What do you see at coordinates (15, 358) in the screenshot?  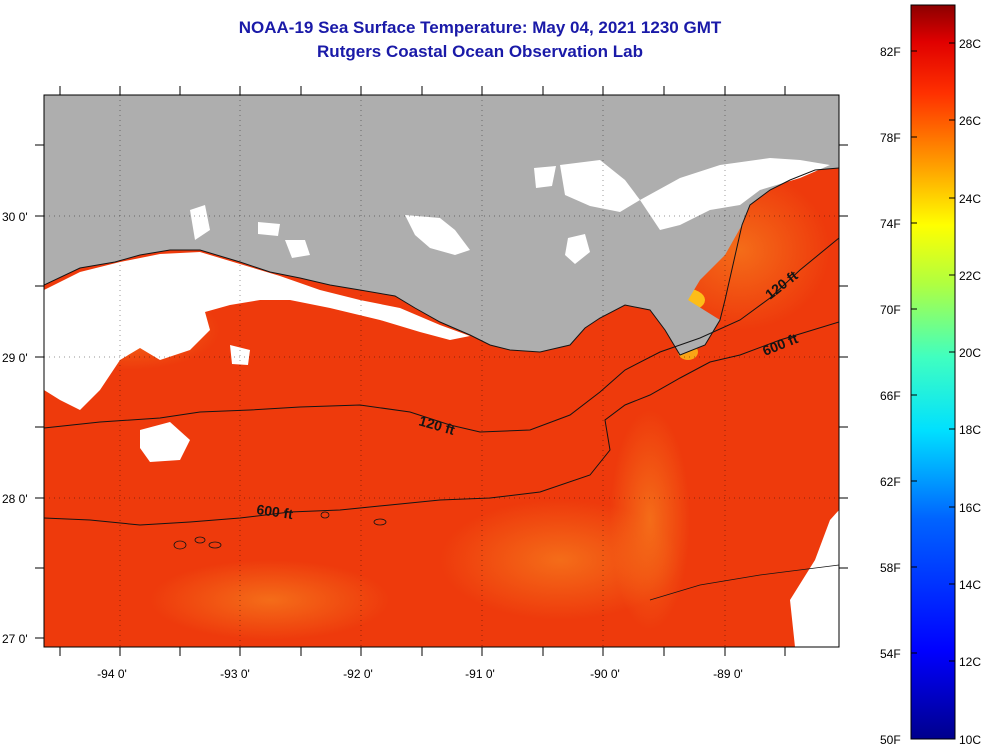 I see `latitude-label: 29 0'` at bounding box center [15, 358].